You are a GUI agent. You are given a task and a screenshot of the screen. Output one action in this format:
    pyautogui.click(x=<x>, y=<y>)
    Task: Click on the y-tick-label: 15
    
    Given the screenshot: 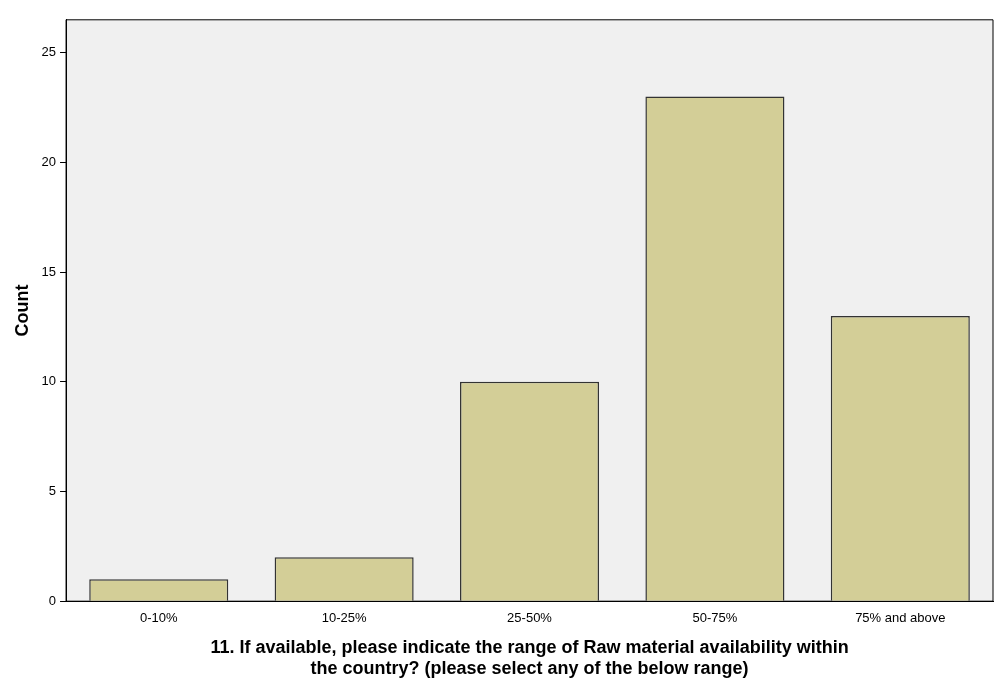 What is the action you would take?
    pyautogui.click(x=49, y=271)
    